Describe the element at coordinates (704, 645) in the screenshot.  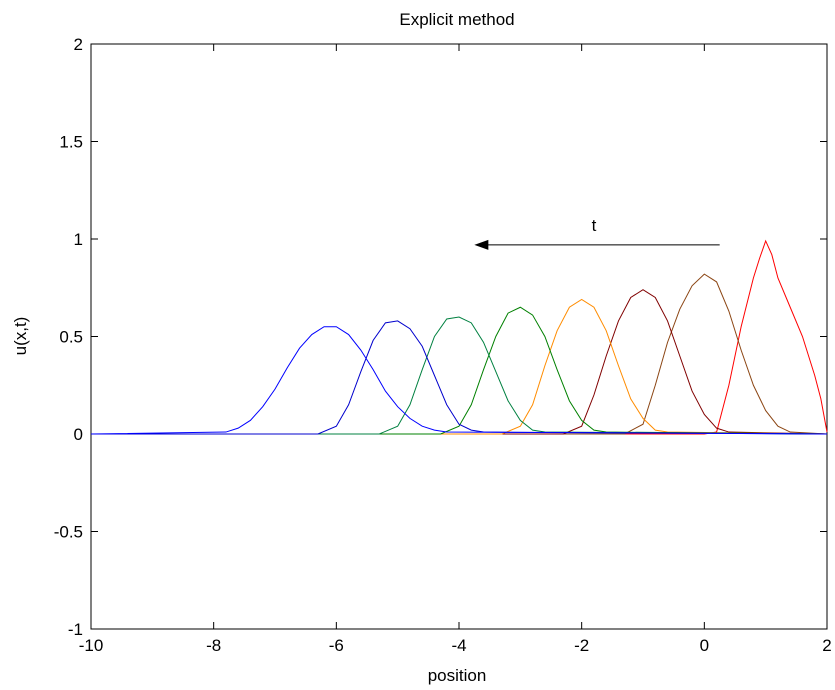
I see `x-tick-label: 0` at that location.